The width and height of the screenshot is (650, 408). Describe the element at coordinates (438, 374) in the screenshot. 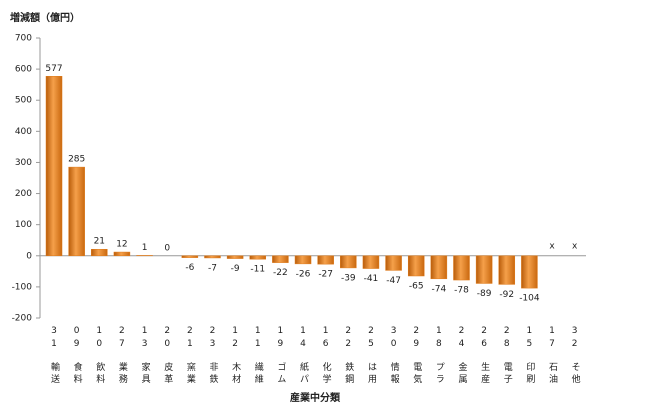

I see `category-label: プラ` at that location.